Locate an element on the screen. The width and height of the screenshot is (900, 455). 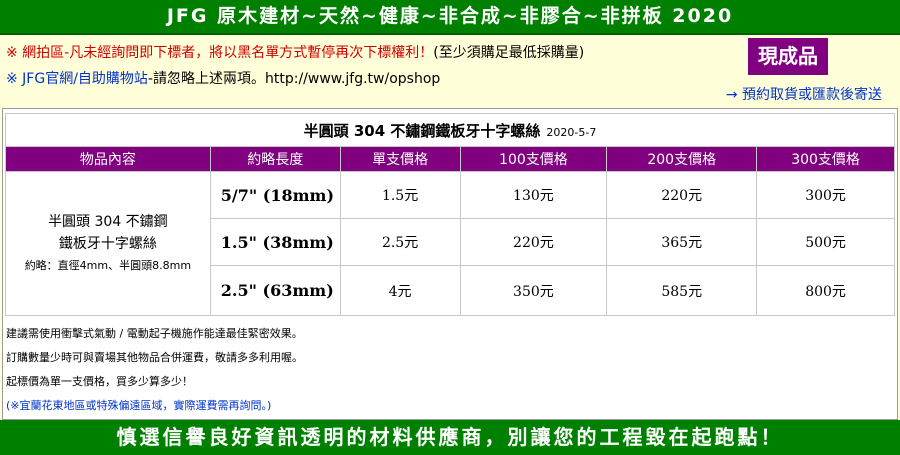
price-cell: 300元 is located at coordinates (825, 195).